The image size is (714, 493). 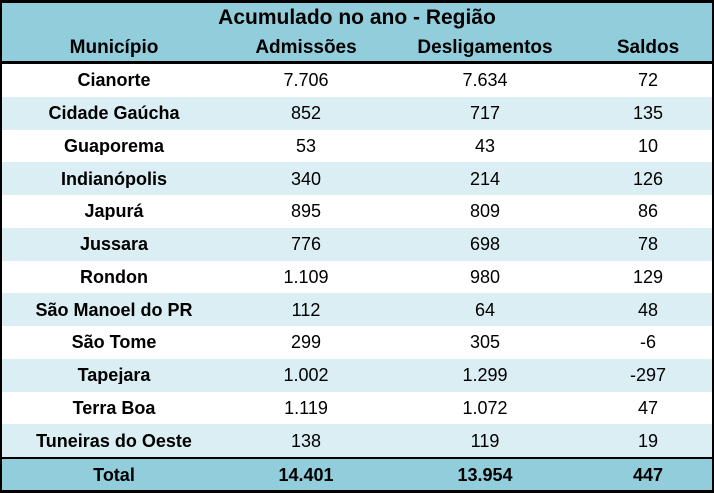 What do you see at coordinates (485, 407) in the screenshot?
I see `dismissals-cell: 1.072` at bounding box center [485, 407].